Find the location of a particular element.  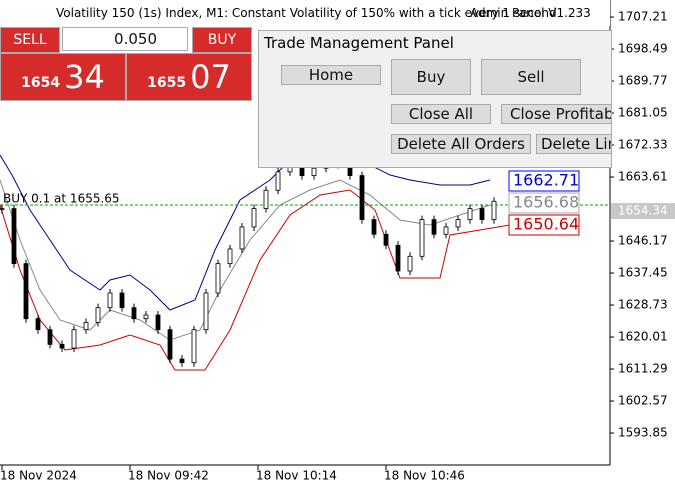

current-price-label: 1654.34 is located at coordinates (643, 211).